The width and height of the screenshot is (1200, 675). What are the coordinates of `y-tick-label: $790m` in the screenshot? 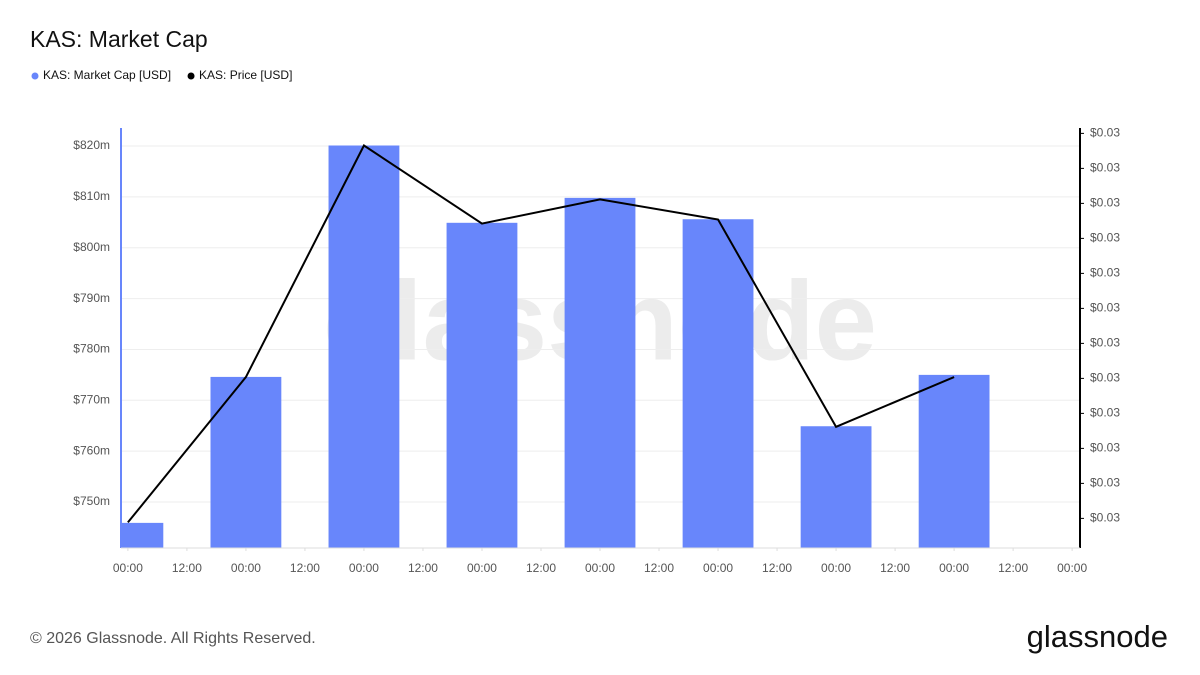 It's located at (91, 298).